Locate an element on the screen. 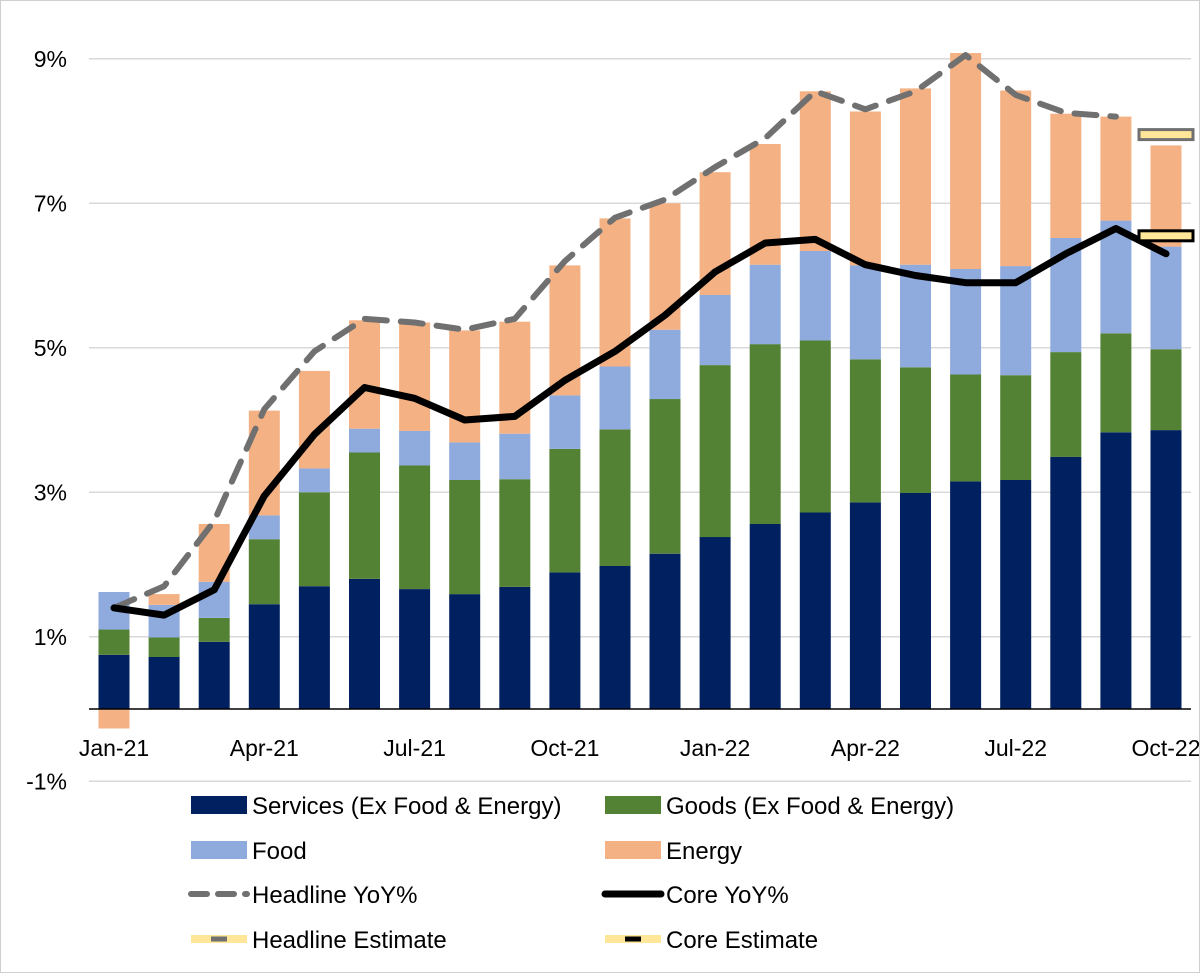 The width and height of the screenshot is (1200, 973). legend-label: Goods (Ex Food & Energy) is located at coordinates (810, 806).